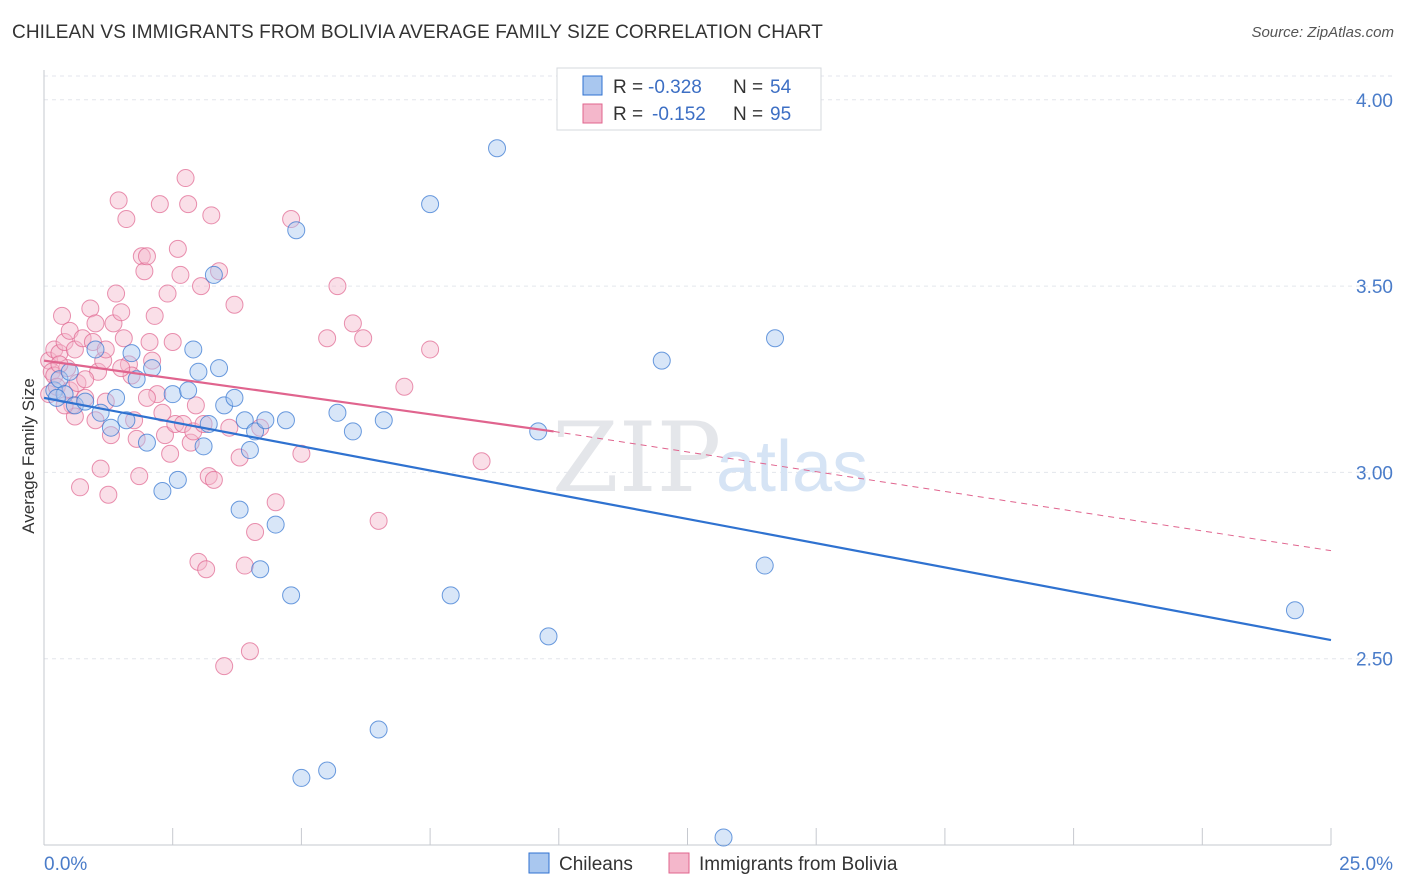 The image size is (1406, 892). What do you see at coordinates (798, 864) in the screenshot?
I see `legend-label-bolivia: Immigrants from Bolivia` at bounding box center [798, 864].